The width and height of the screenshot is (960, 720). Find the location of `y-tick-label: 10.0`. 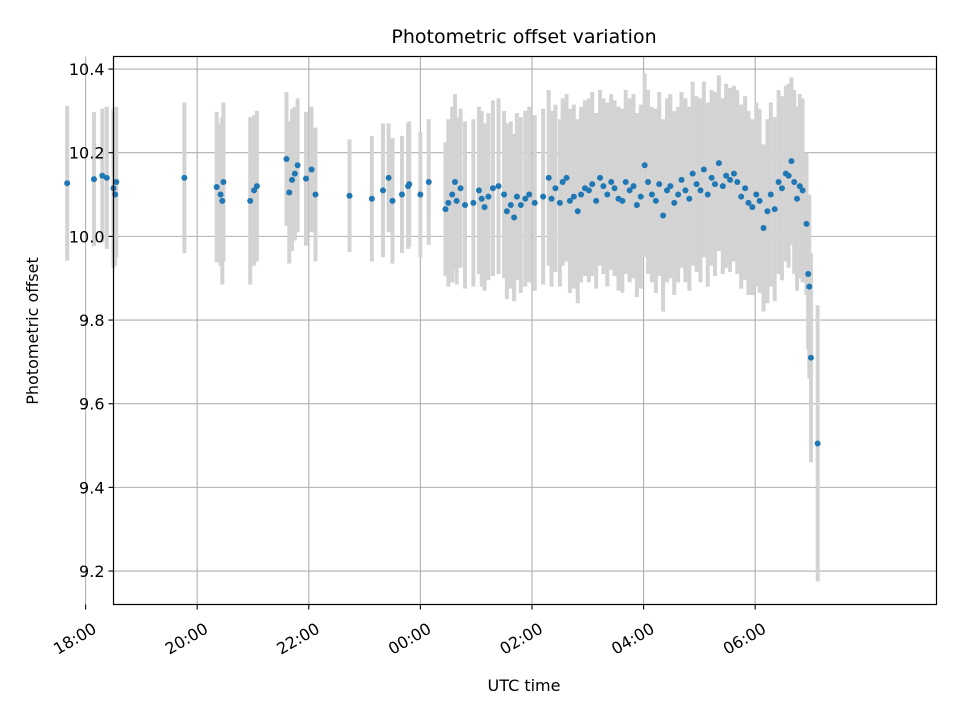

y-tick-label: 10.0 is located at coordinates (87, 236).